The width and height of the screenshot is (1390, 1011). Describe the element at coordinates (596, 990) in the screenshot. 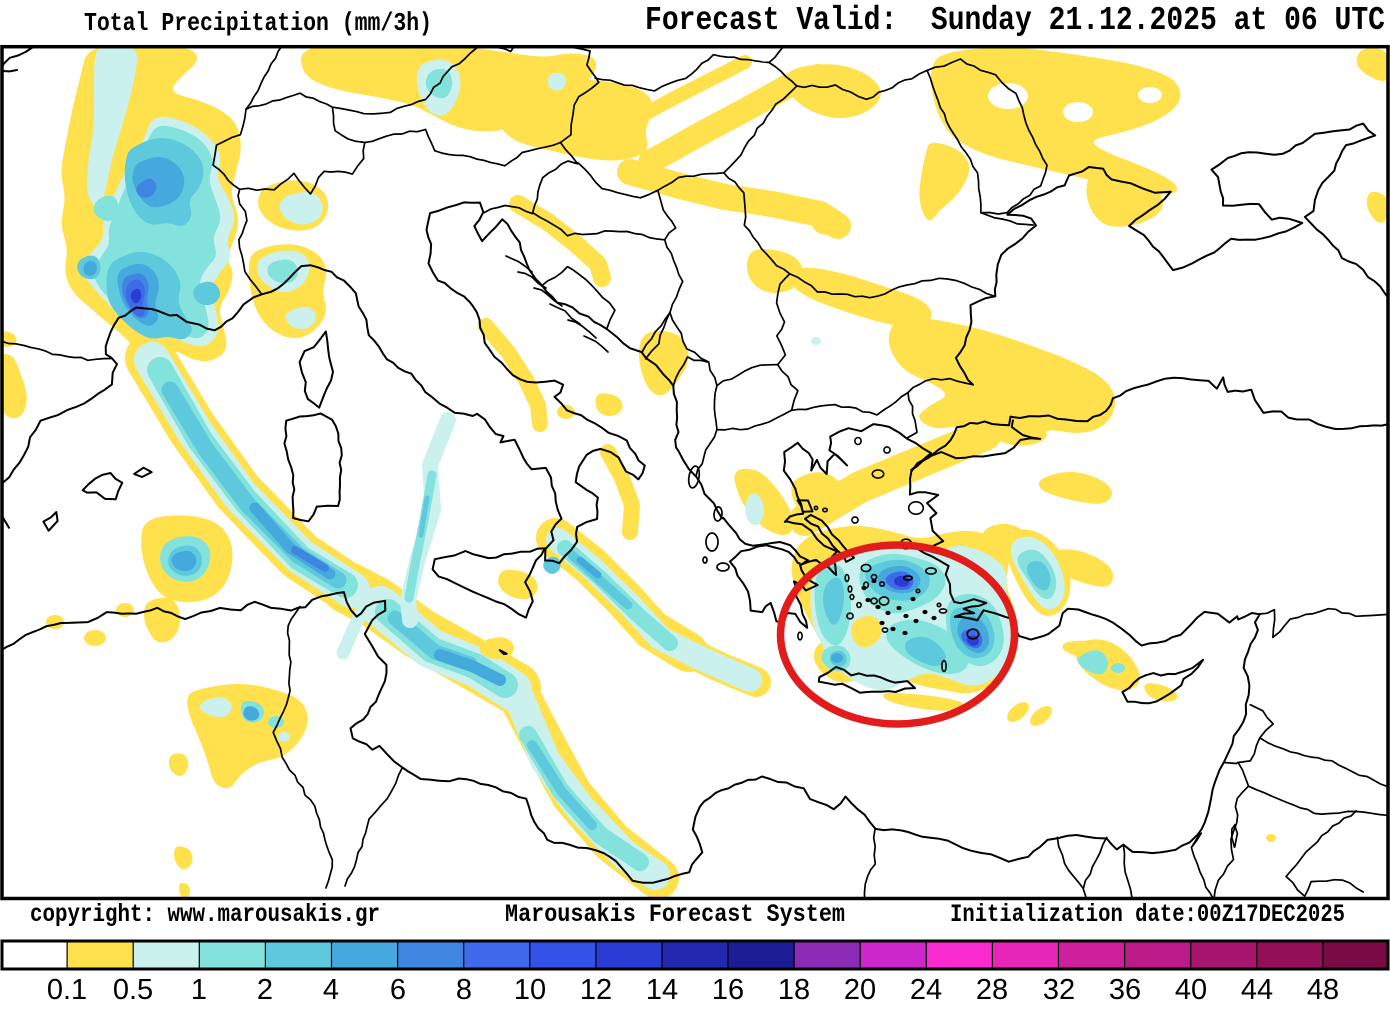

I see `svg-text: 12` at that location.